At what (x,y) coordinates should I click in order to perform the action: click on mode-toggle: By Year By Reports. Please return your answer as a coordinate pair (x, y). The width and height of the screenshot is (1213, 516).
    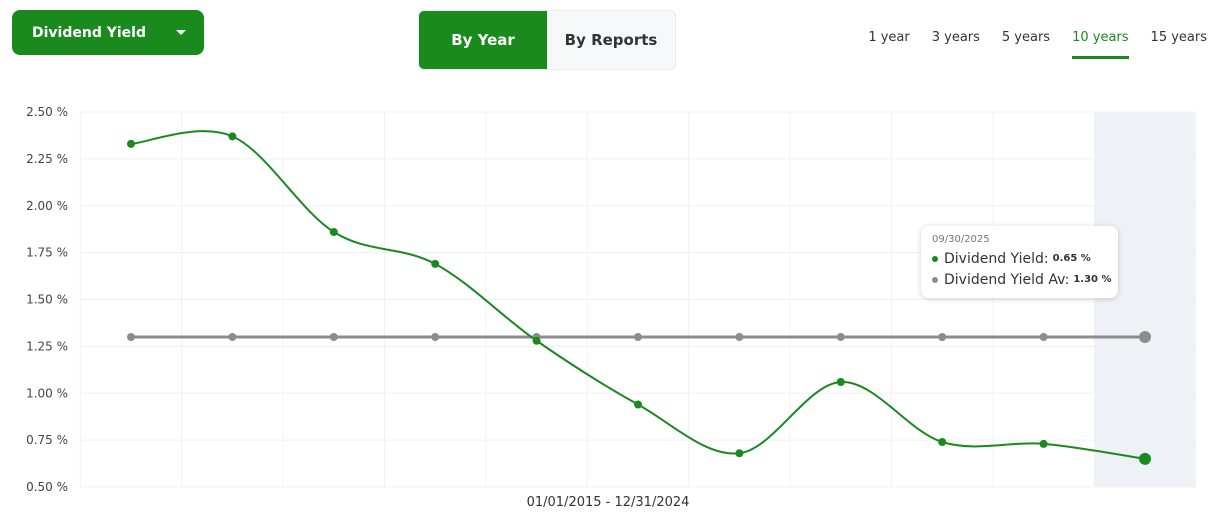
    Looking at the image, I should click on (547, 40).